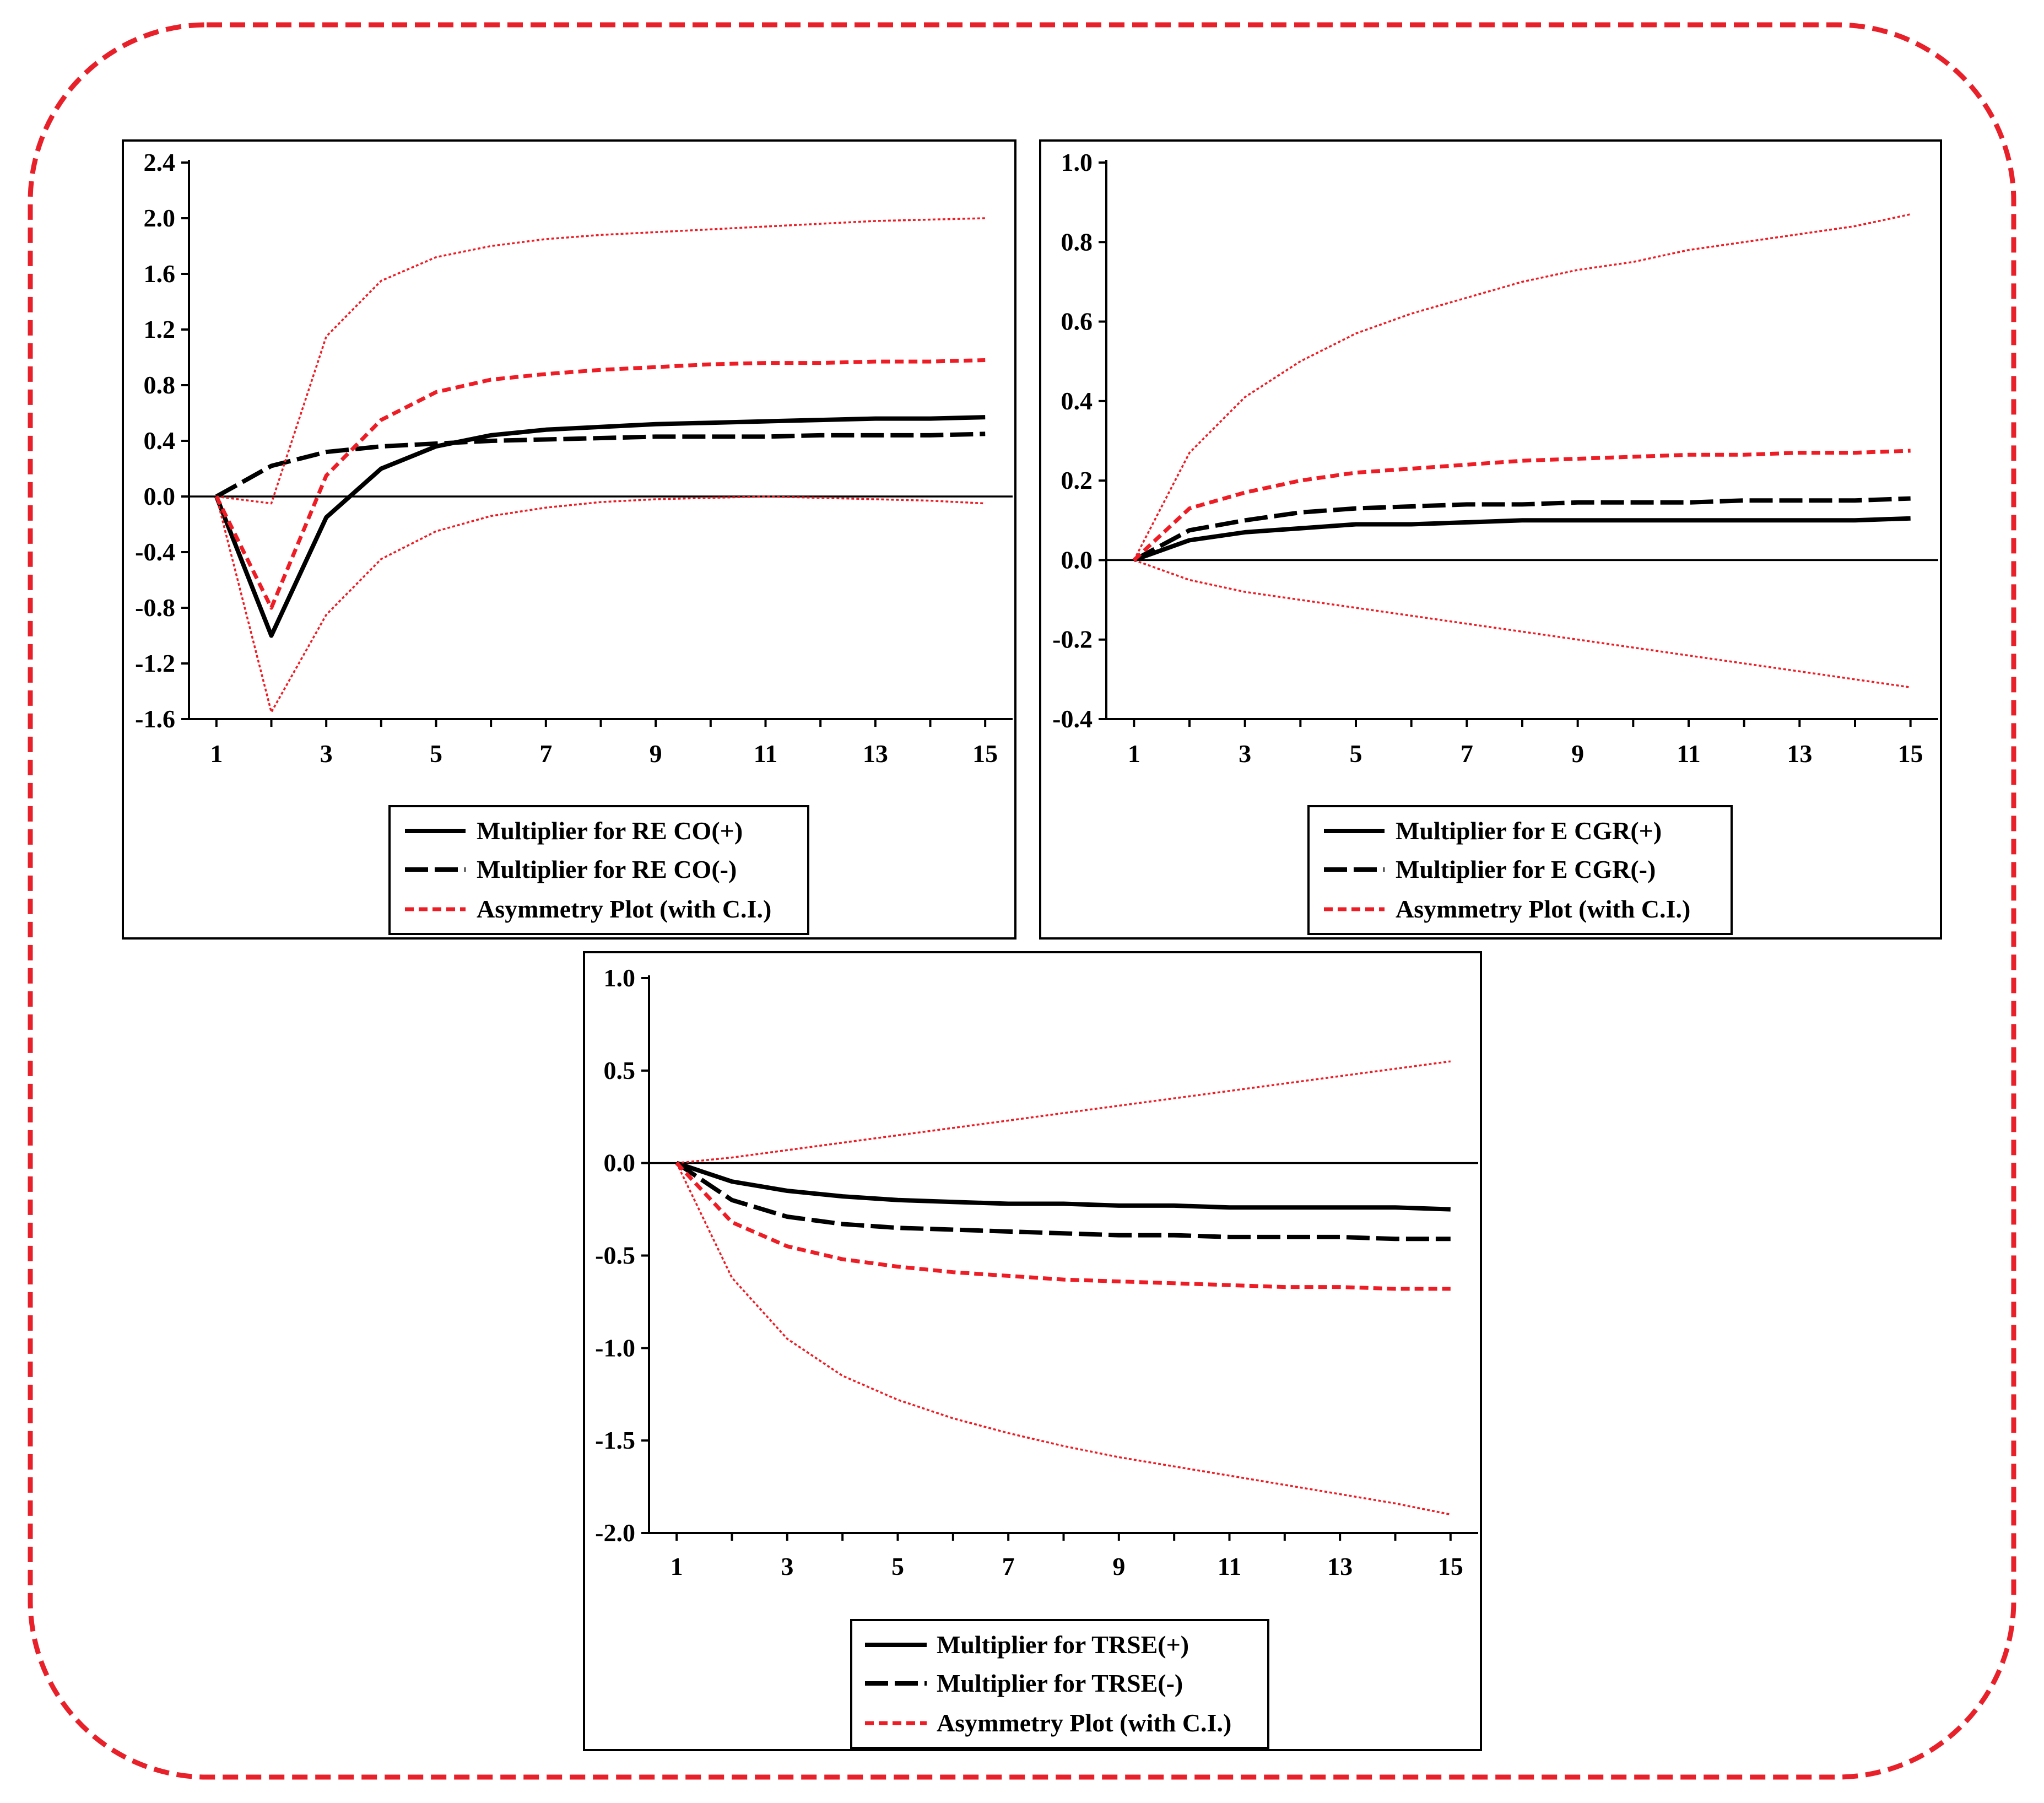  Describe the element at coordinates (610, 831) in the screenshot. I see `legend-label: Multiplier for RE CO(+)` at that location.